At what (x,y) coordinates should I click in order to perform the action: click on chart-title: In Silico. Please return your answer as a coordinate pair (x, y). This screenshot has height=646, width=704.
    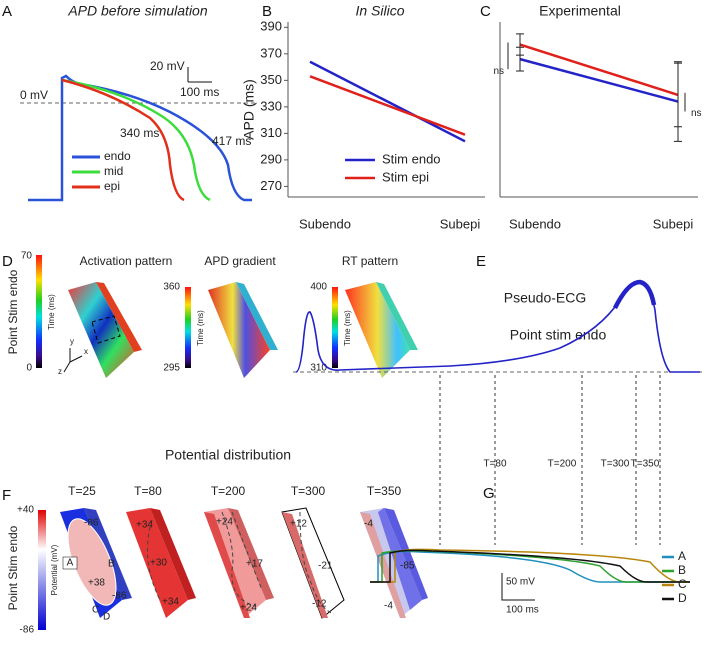
    Looking at the image, I should click on (379, 11).